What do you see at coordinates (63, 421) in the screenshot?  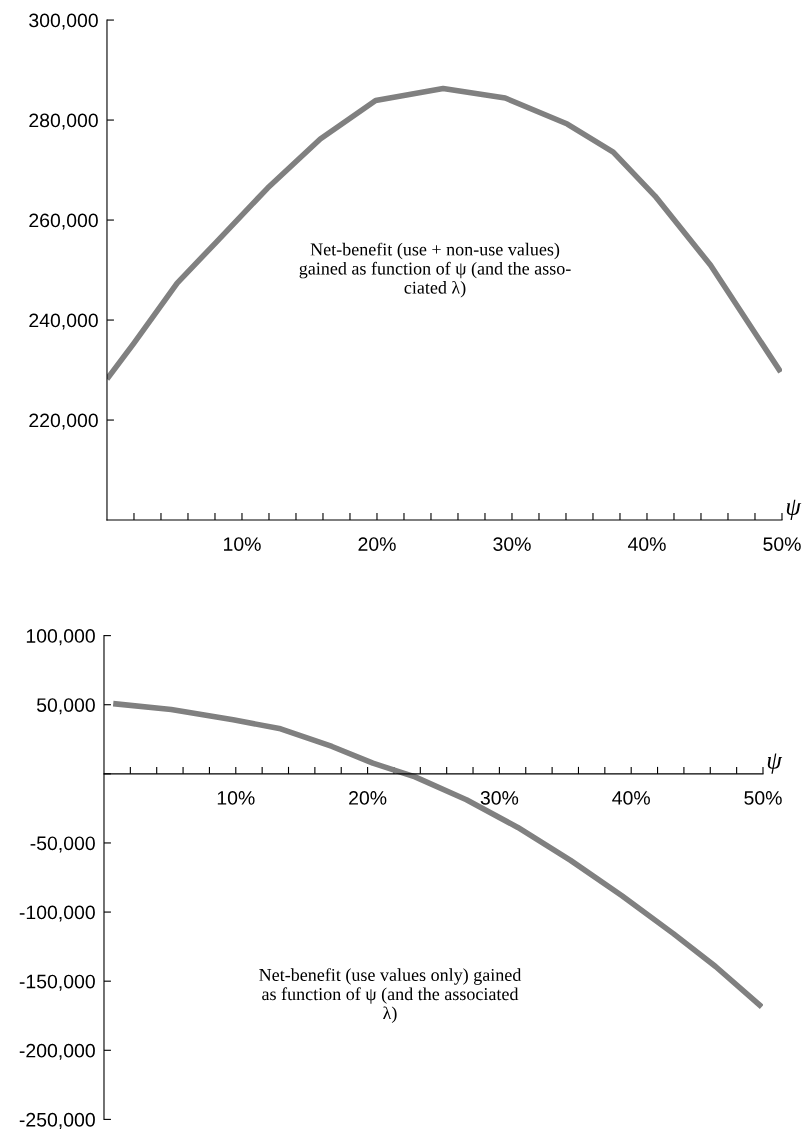 I see `y-tick-label: 220,000` at bounding box center [63, 421].